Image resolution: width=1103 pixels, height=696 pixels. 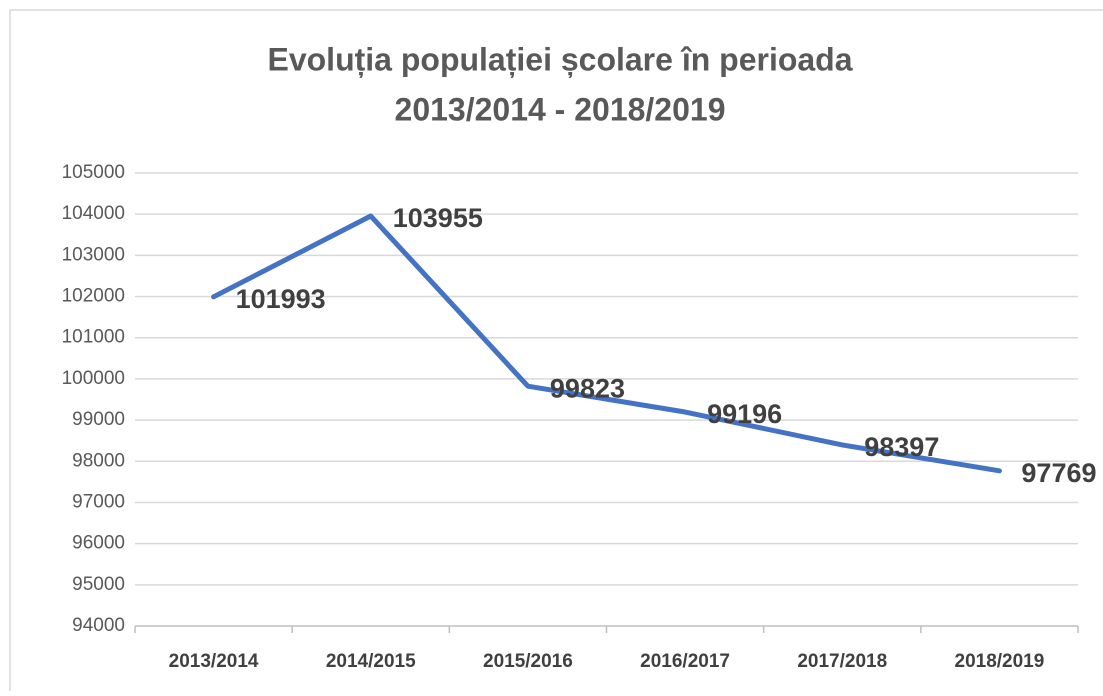 I want to click on y-tick-label: 95000, so click(x=98, y=584).